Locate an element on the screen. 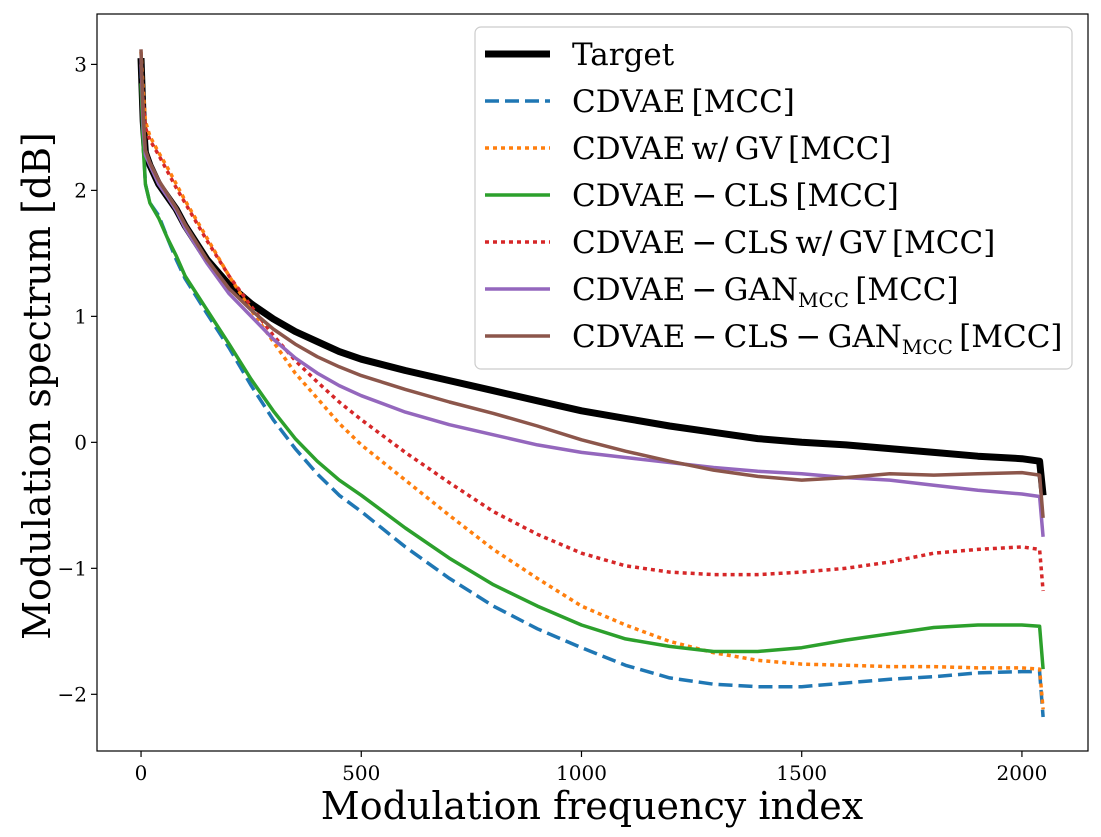  legend-label-main: CDVAE w/ GV [MCC] is located at coordinates (731, 149).